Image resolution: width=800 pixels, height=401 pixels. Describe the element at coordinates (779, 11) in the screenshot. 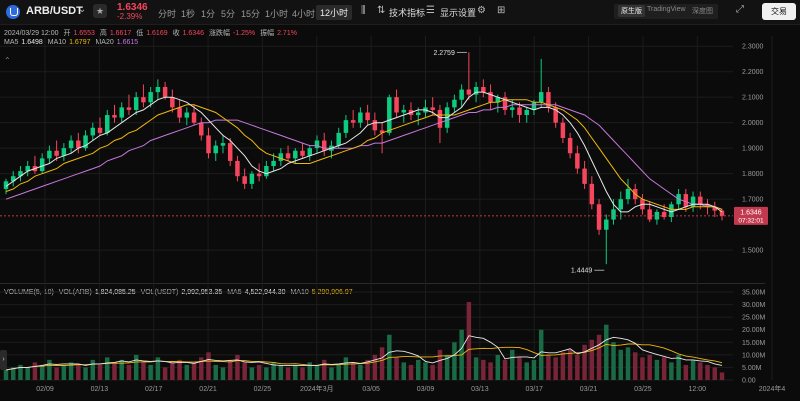

I see `trade-button: 交易` at that location.